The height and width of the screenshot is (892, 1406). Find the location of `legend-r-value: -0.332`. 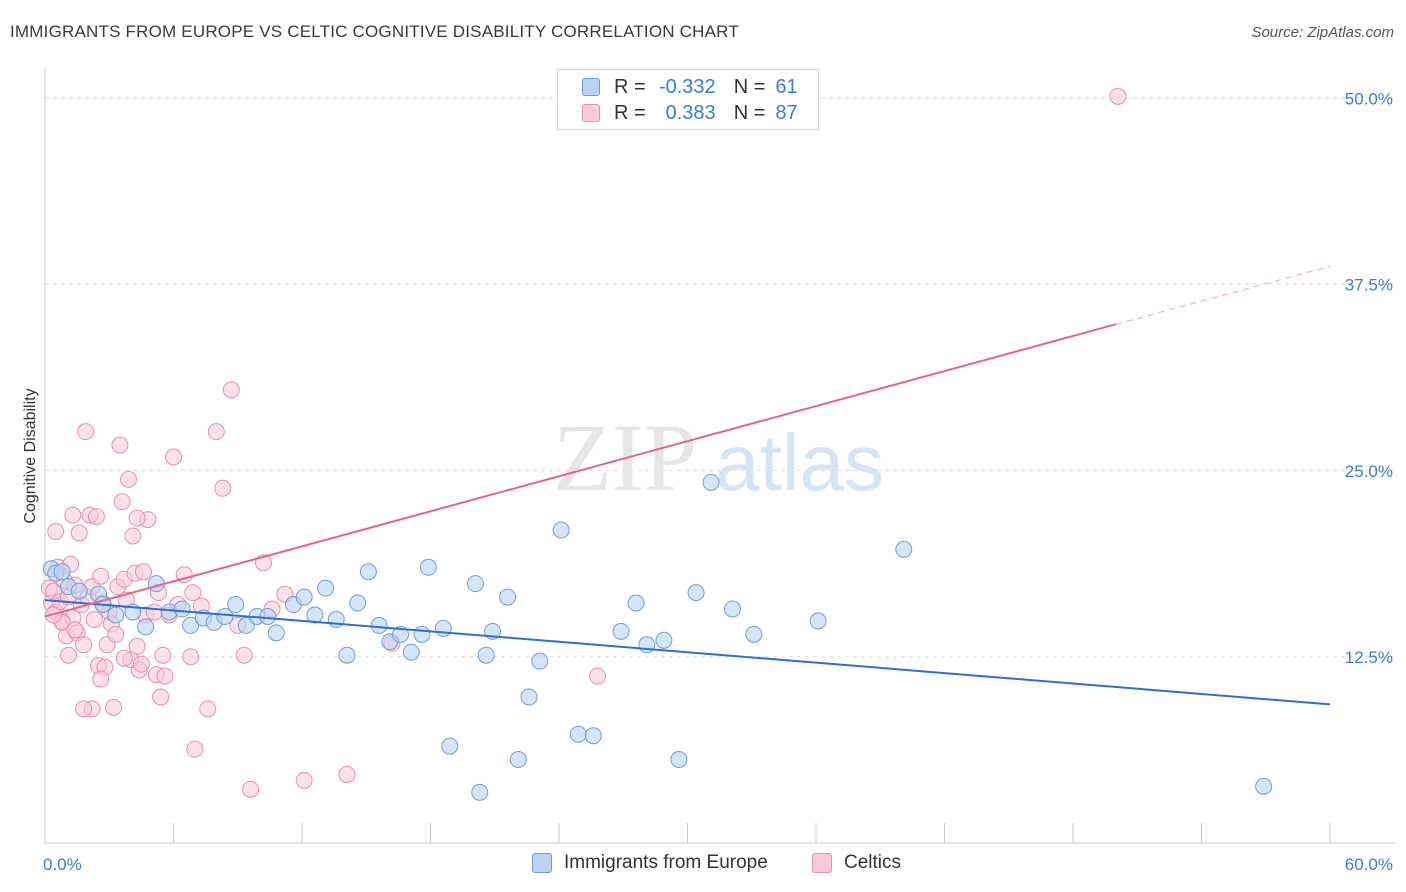

legend-r-value: -0.332 is located at coordinates (687, 86).